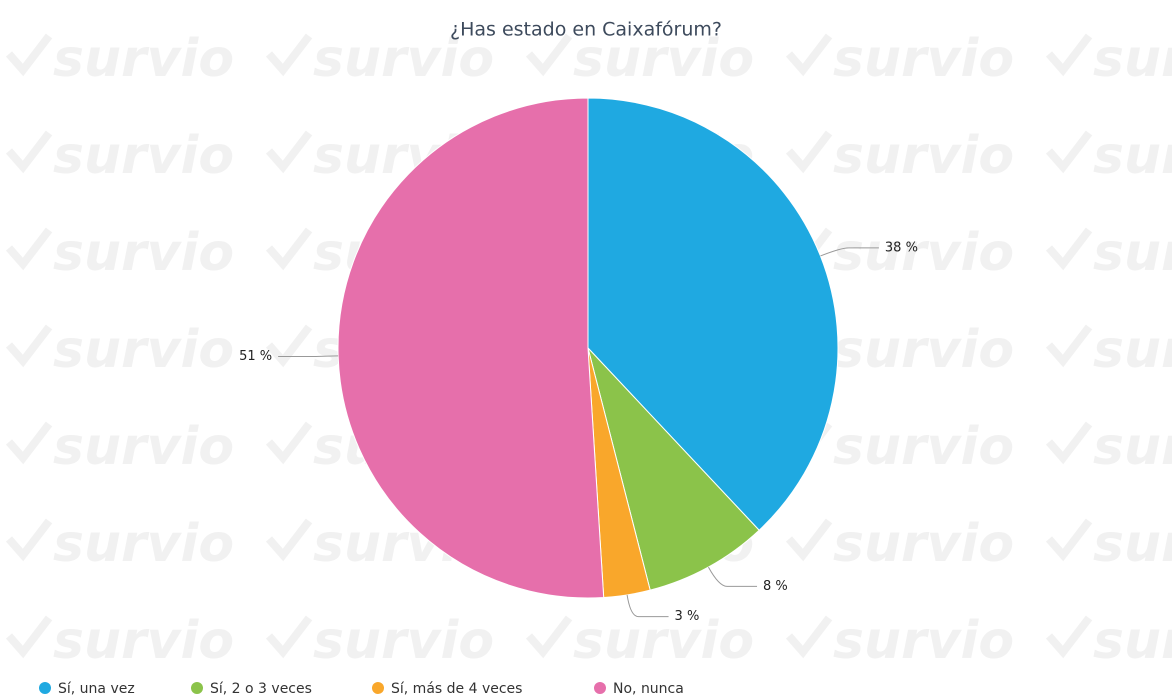 This screenshot has height=698, width=1172. What do you see at coordinates (586, 30) in the screenshot?
I see `chart-title: ¿Has estado en Caixafórum?` at bounding box center [586, 30].